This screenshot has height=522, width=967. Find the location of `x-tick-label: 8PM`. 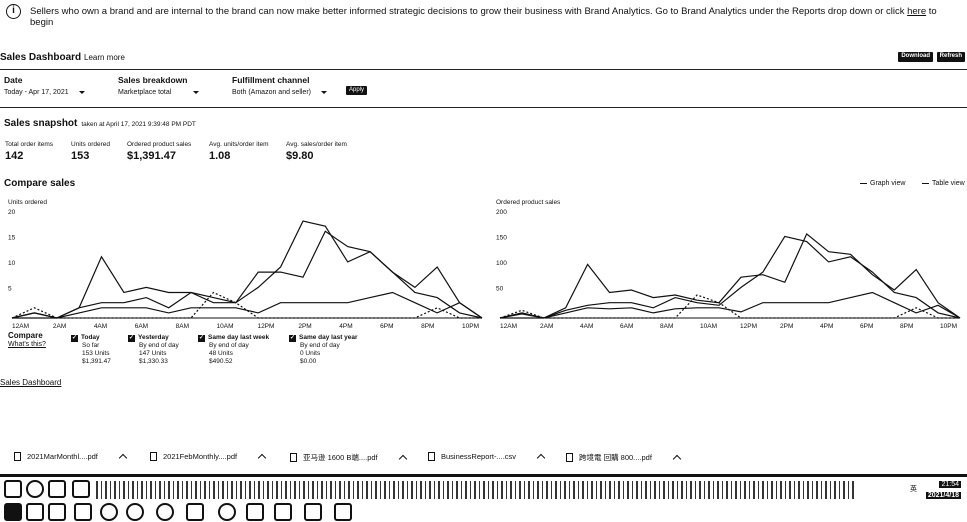

x-tick-label: 8PM is located at coordinates (906, 326).